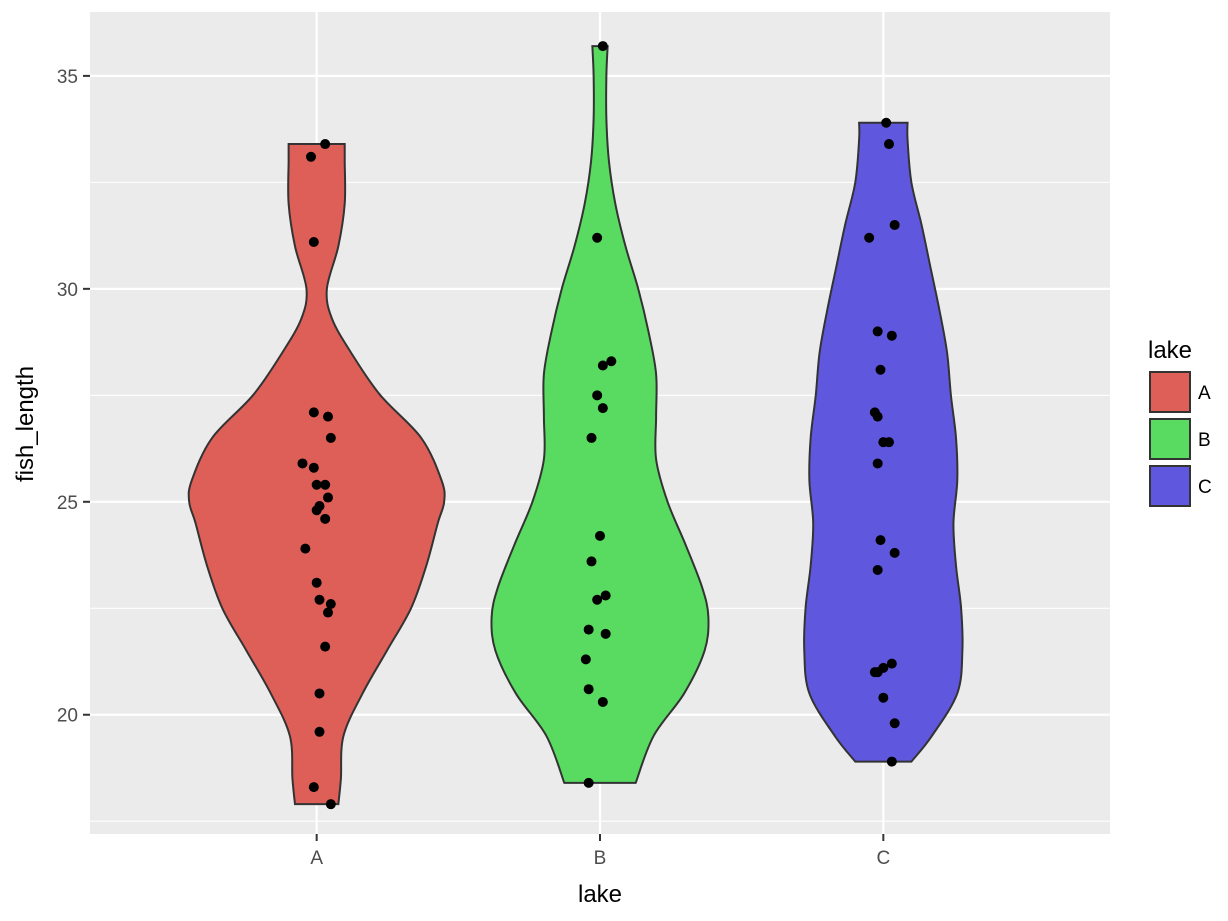 The image size is (1228, 921). Describe the element at coordinates (1204, 393) in the screenshot. I see `legend-label-A: A` at that location.